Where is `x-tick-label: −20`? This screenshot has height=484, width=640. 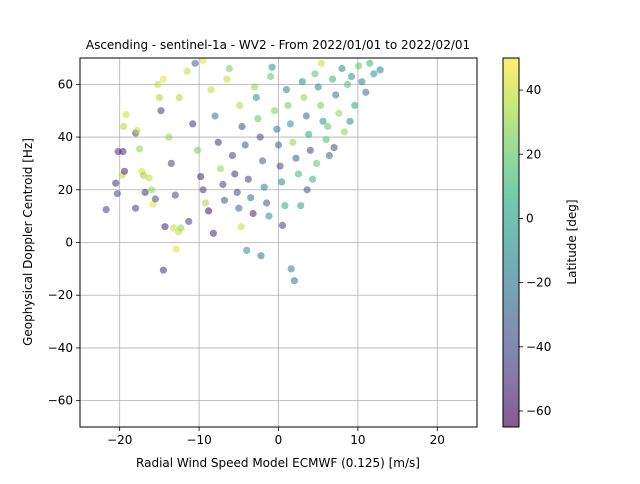
x-tick-label: −20 is located at coordinates (119, 440).